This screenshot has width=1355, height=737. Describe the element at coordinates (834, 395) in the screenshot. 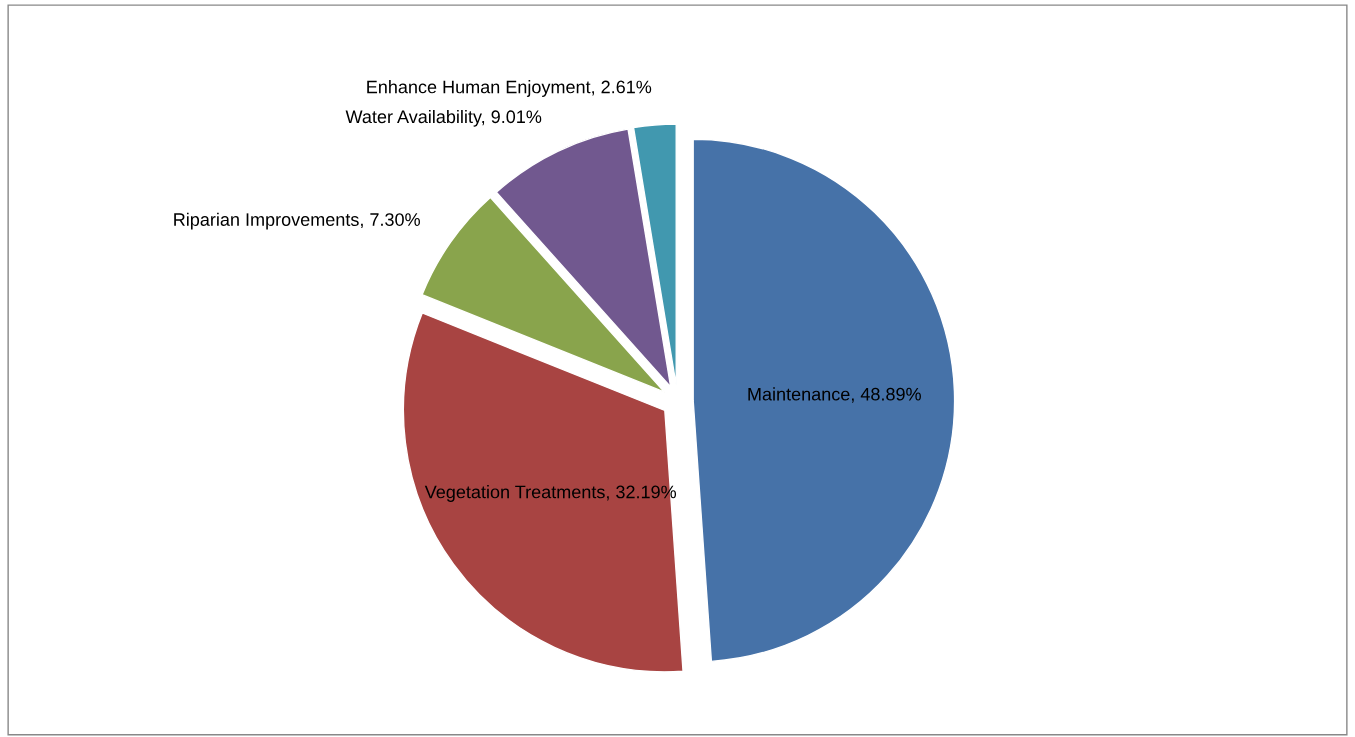

I see `slice-label: Maintenance, 48.89%` at that location.